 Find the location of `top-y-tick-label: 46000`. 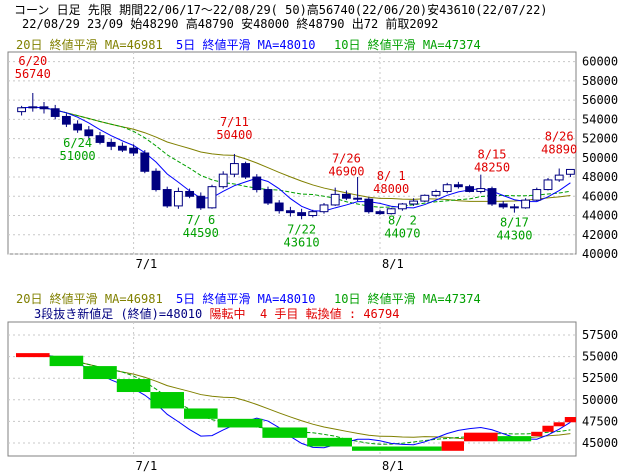

top-y-tick-label: 46000 is located at coordinates (600, 196).